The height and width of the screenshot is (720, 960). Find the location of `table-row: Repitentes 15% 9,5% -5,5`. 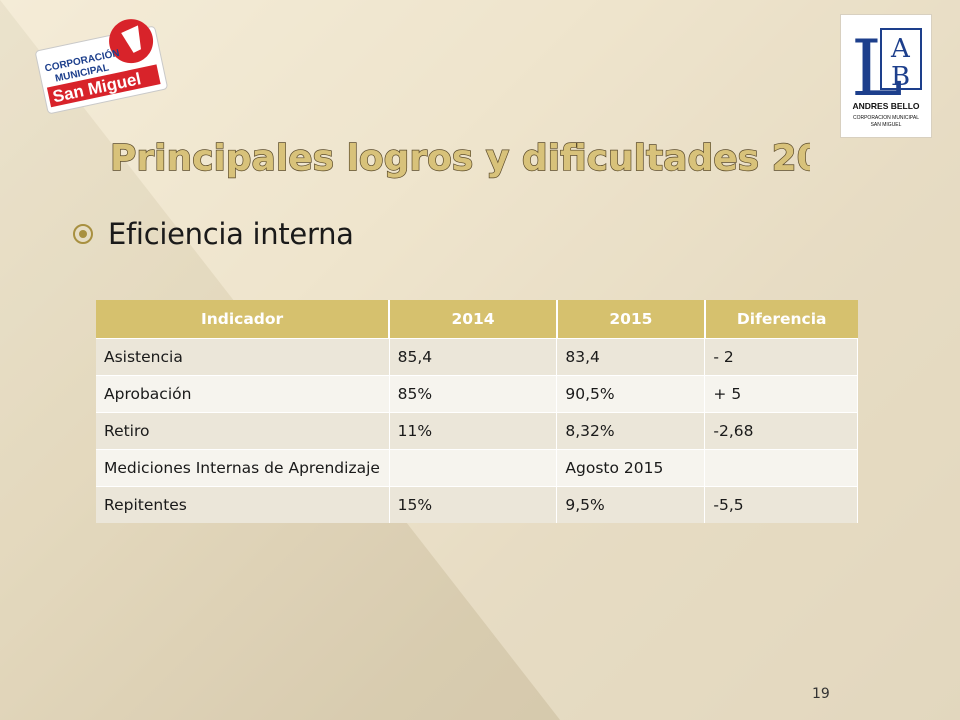

table-row: Repitentes 15% 9,5% -5,5 is located at coordinates (477, 504).